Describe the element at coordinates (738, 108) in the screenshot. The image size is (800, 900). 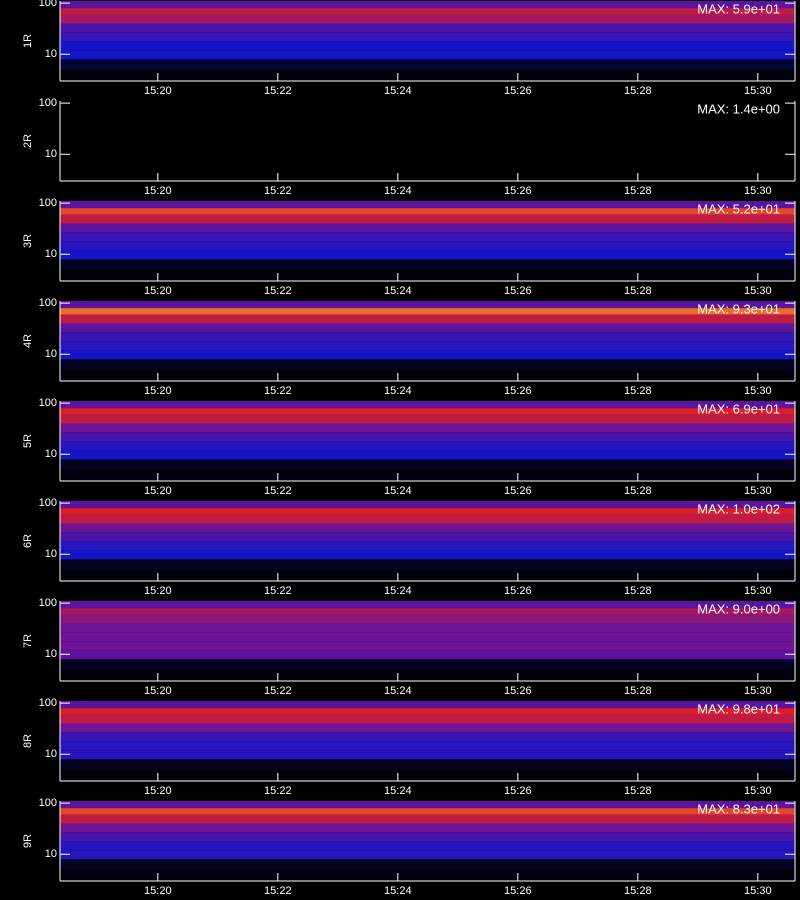
I see `max-annotation: MAX: 1.4e+00` at that location.